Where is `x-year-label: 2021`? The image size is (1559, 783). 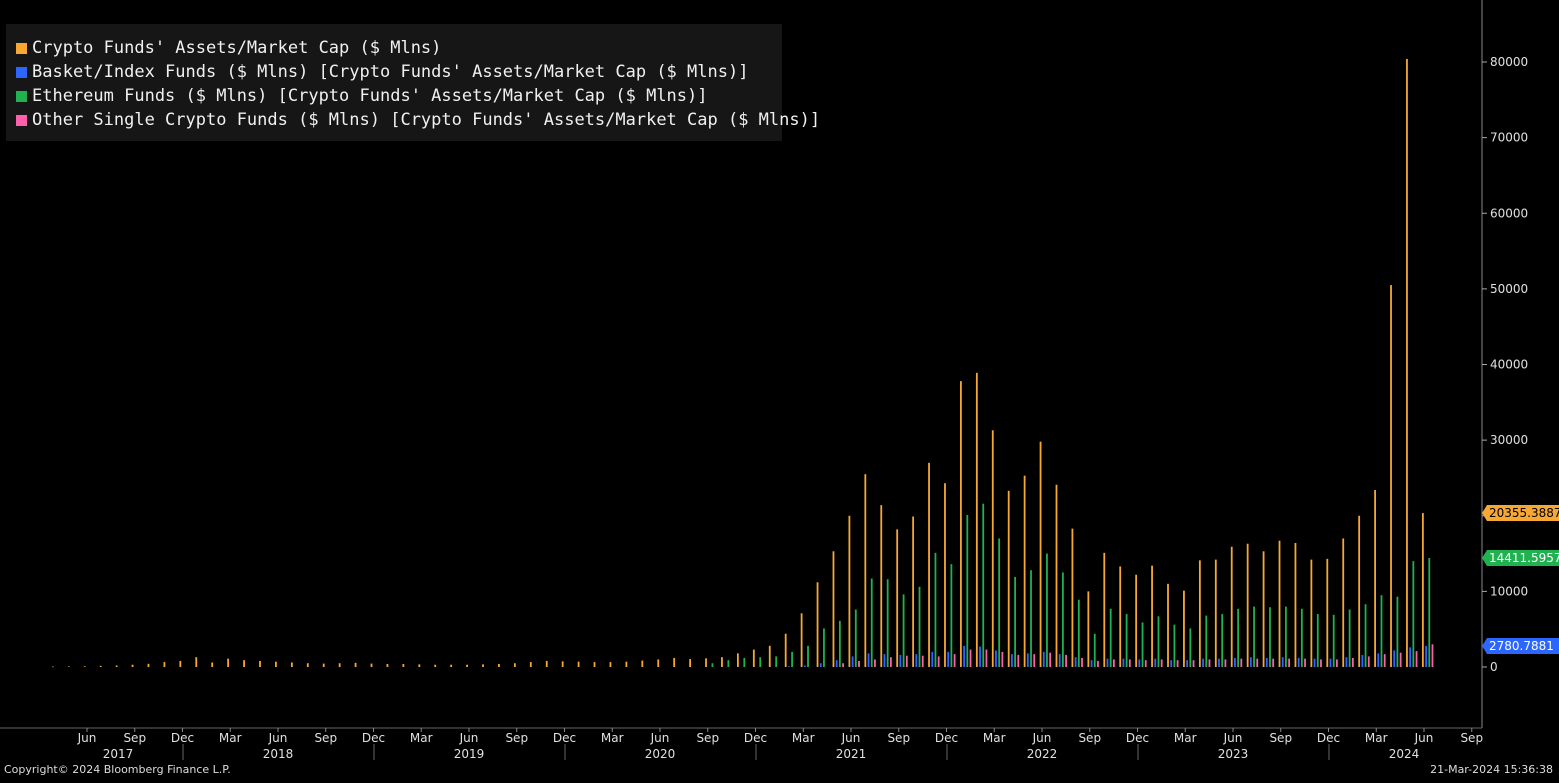
x-year-label: 2021 is located at coordinates (851, 754).